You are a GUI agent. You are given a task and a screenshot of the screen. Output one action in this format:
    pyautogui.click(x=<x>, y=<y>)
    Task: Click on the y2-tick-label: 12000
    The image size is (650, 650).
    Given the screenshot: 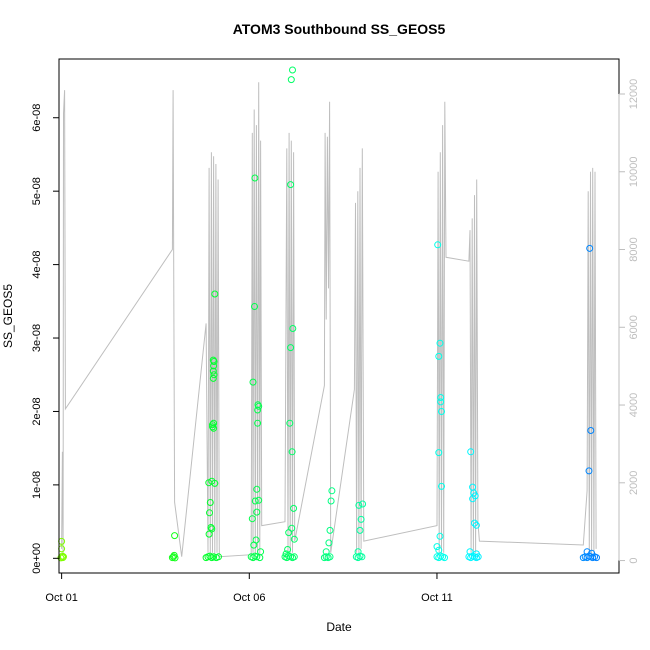 What is the action you would take?
    pyautogui.click(x=634, y=94)
    